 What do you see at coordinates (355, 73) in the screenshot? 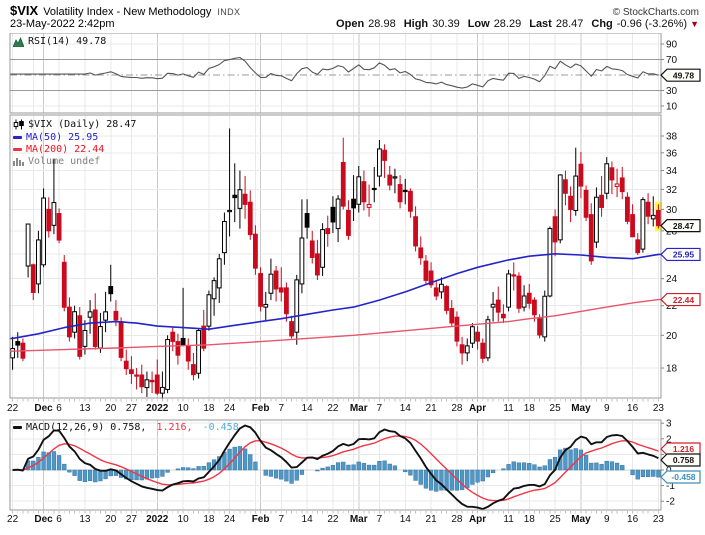
I see `rsi-panel: 90 70 30 10 49.78` at bounding box center [355, 73].